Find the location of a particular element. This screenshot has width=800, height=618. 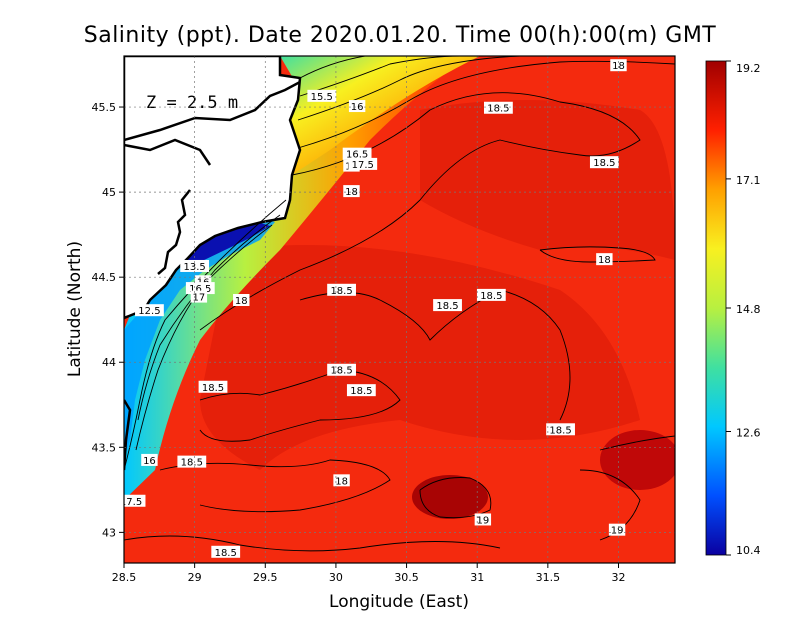

contour-label: 12.5 is located at coordinates (149, 310).